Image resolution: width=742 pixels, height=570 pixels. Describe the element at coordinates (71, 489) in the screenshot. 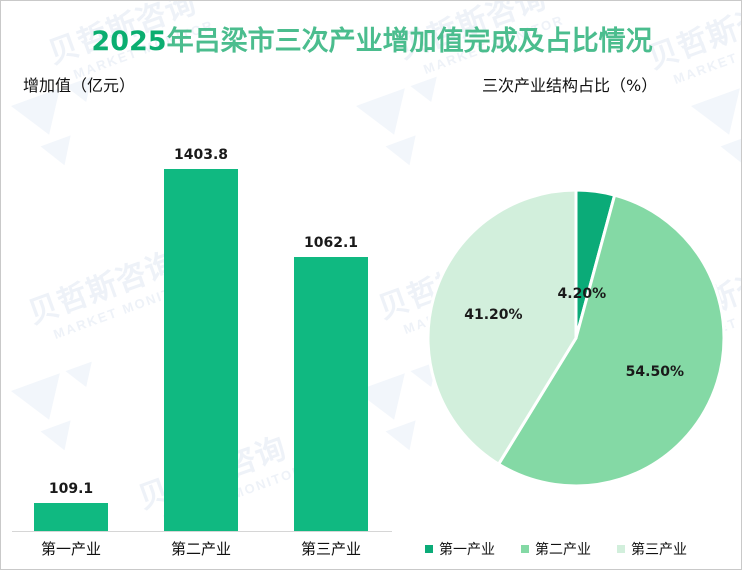

I see `bar-value-label: 109.1` at that location.